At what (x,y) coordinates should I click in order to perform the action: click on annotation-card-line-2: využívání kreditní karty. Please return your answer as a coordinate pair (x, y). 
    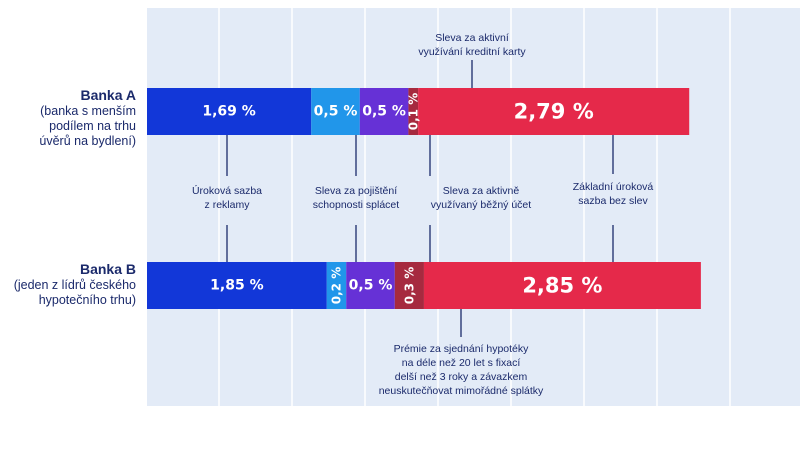
    Looking at the image, I should click on (472, 52).